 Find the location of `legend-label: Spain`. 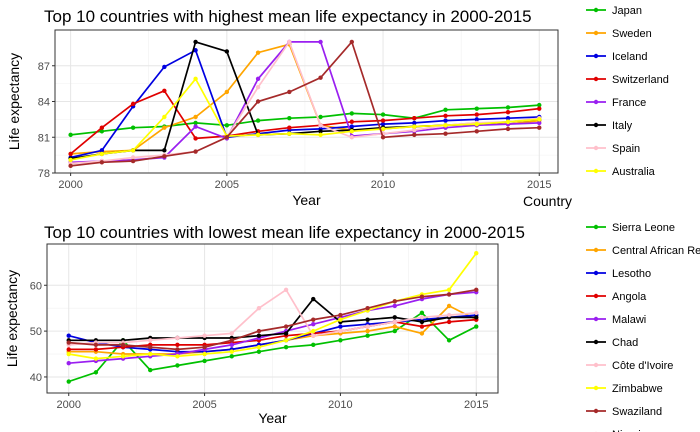

legend-label: Spain is located at coordinates (626, 149).